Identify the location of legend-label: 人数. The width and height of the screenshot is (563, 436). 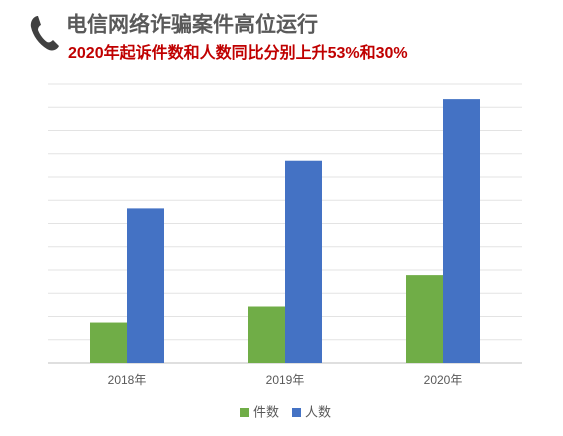
(318, 411).